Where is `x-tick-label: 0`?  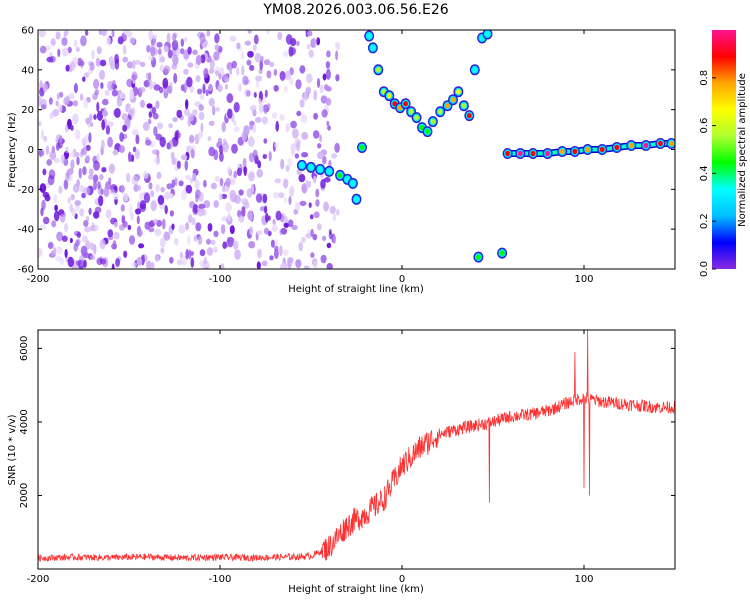 x-tick-label: 0 is located at coordinates (402, 279).